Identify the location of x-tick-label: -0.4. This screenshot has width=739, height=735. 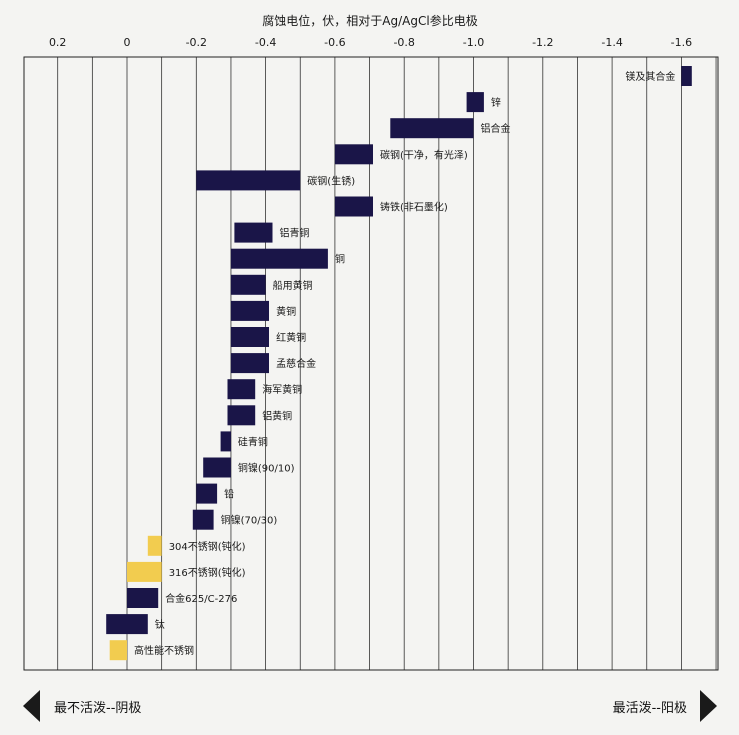
(265, 42).